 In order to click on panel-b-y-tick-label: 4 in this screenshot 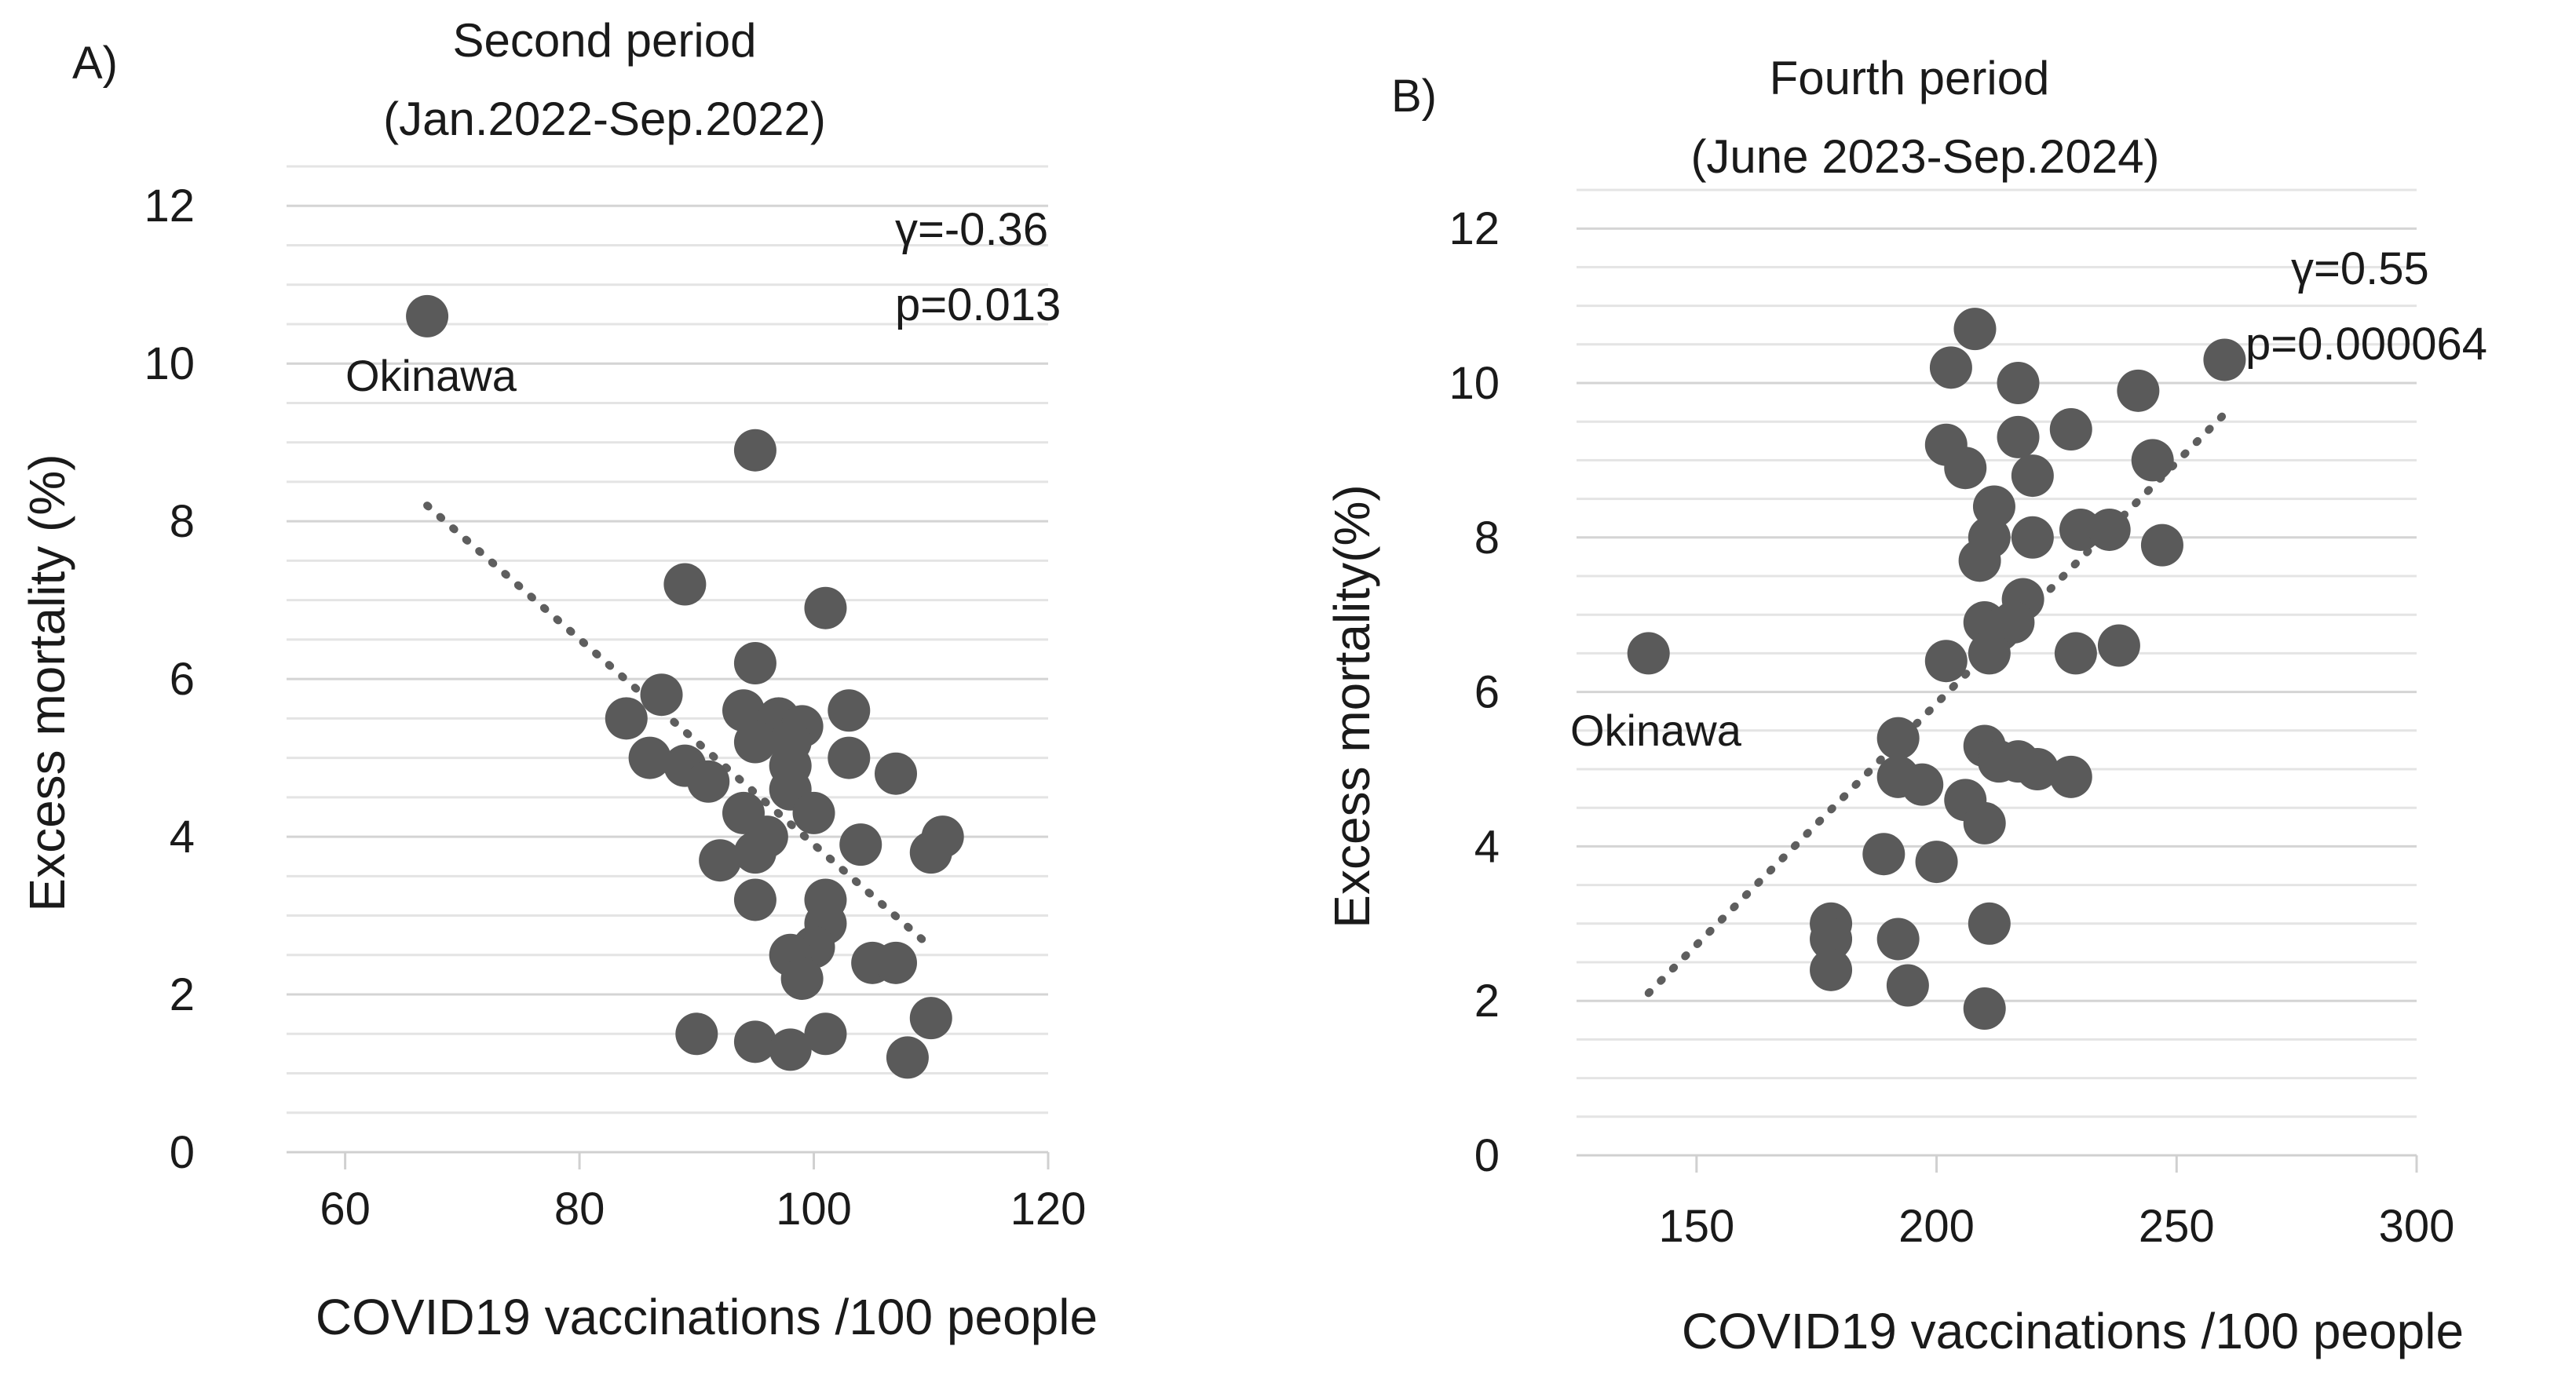, I will do `click(1487, 846)`.